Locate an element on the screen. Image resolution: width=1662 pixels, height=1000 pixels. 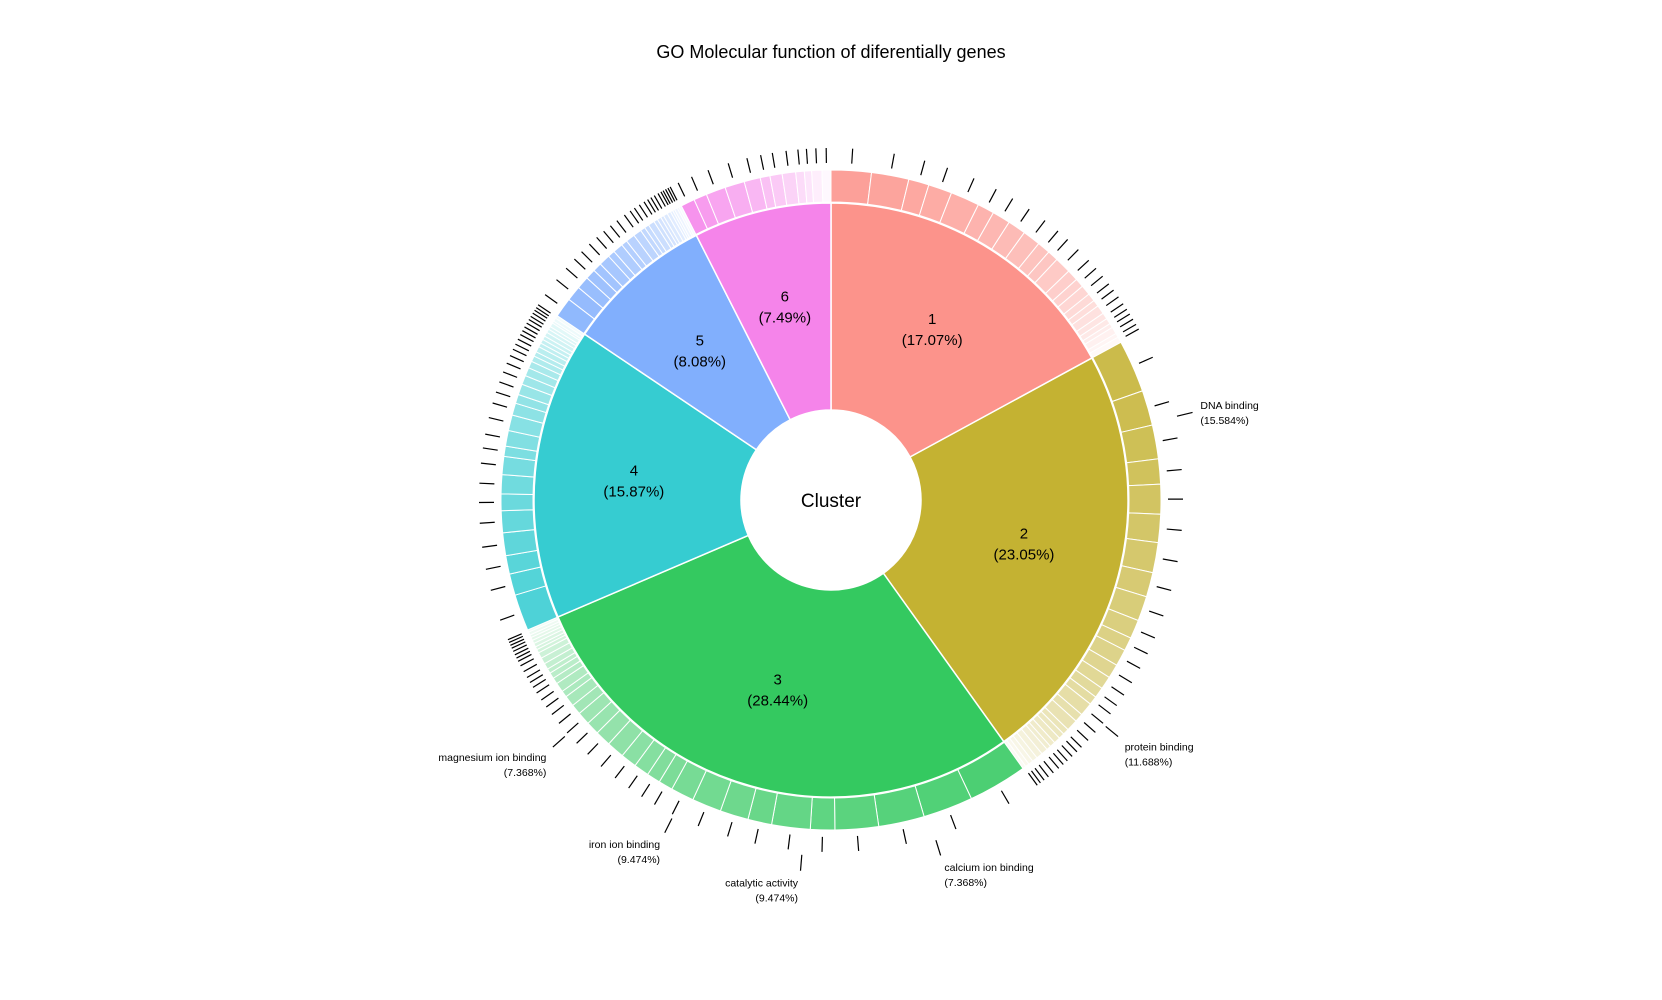
annotation-term: calcium ion binding is located at coordinates (988, 868).